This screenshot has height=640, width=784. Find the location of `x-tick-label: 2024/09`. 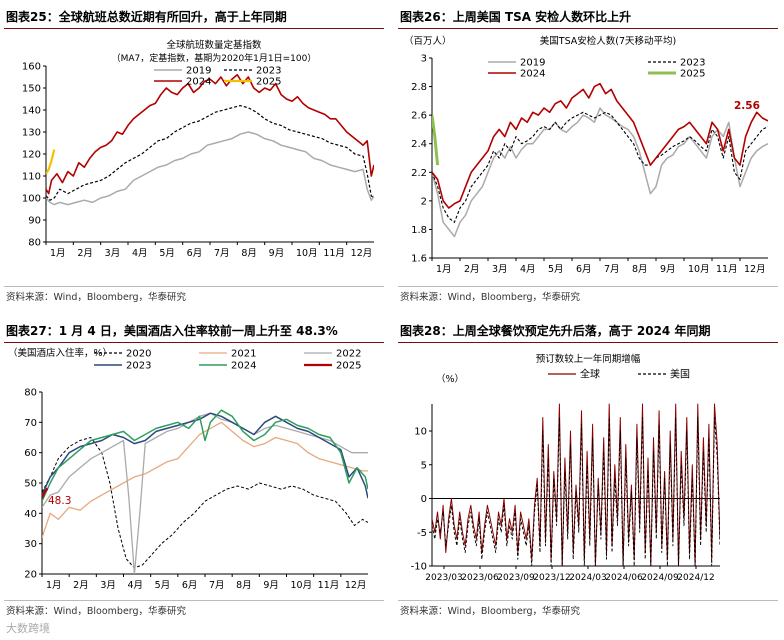

x-tick-label: 2024/09 is located at coordinates (660, 578).